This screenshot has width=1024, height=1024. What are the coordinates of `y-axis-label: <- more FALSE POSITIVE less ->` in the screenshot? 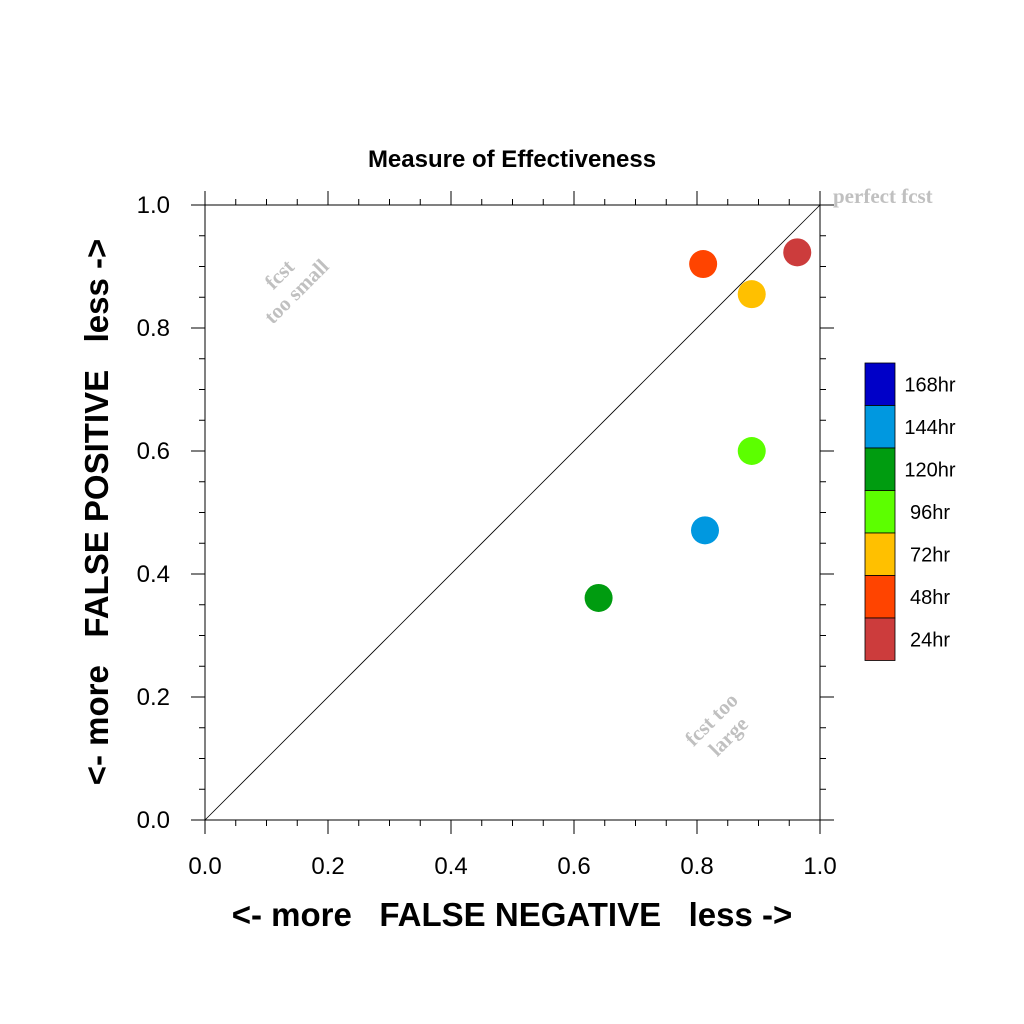 It's located at (96, 512).